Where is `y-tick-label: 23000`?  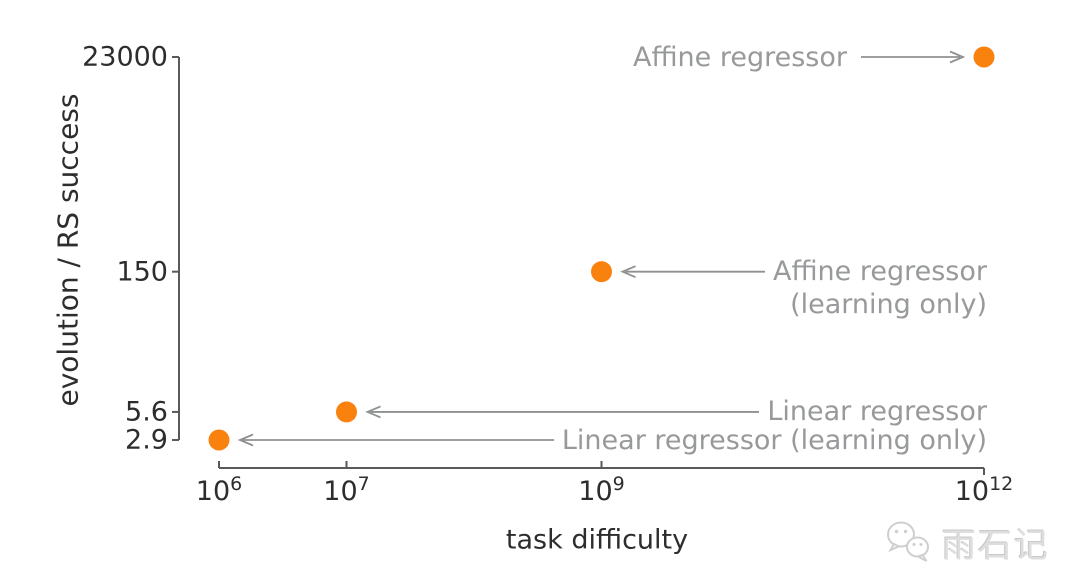
y-tick-label: 23000 is located at coordinates (125, 57).